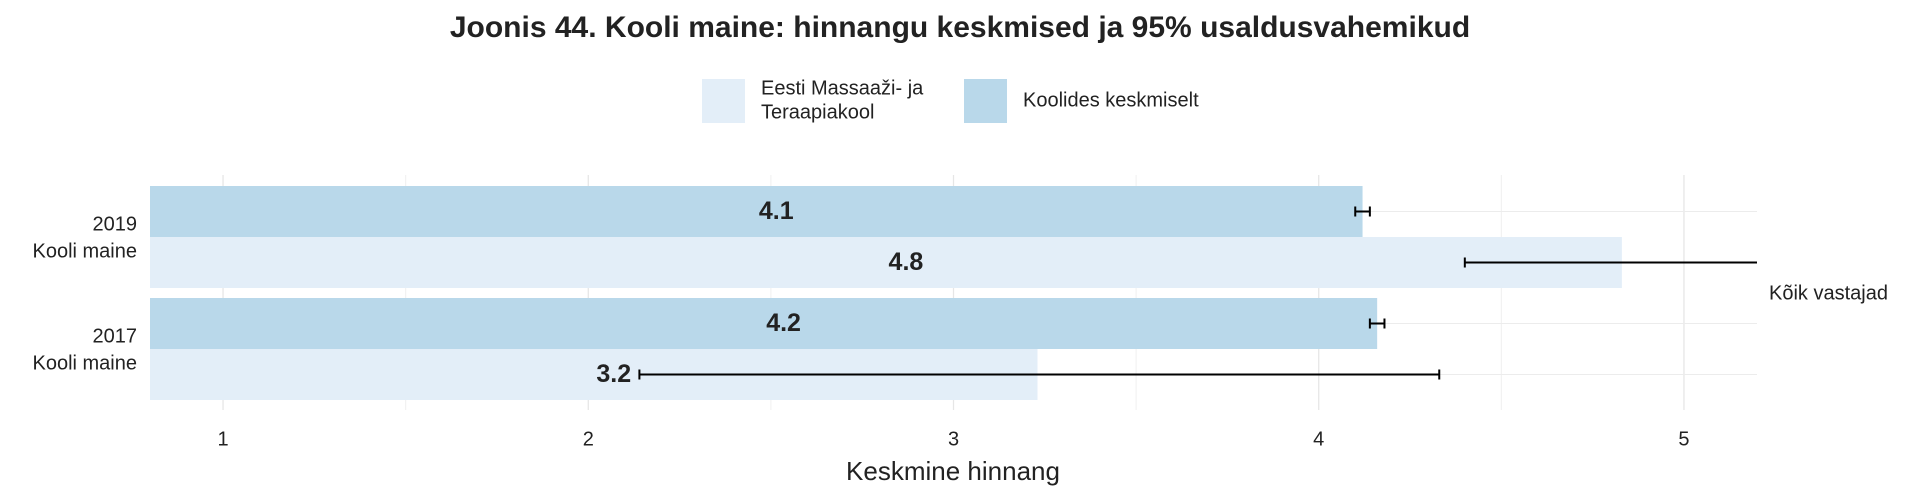 The image size is (1920, 499). What do you see at coordinates (953, 471) in the screenshot?
I see `x-axis-title: Keskmine hinnang` at bounding box center [953, 471].